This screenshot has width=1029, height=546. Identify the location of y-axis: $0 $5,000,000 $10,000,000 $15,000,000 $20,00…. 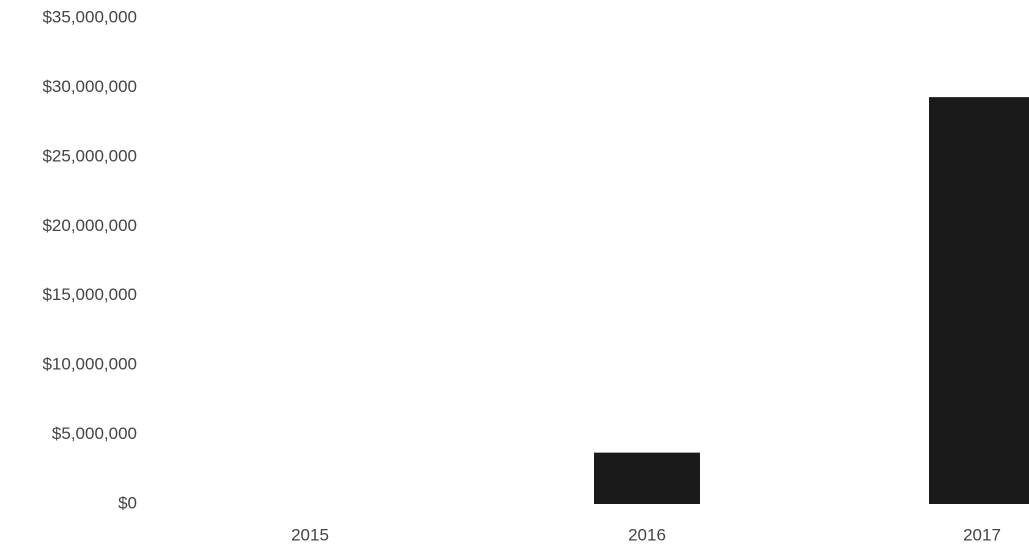
(89, 259).